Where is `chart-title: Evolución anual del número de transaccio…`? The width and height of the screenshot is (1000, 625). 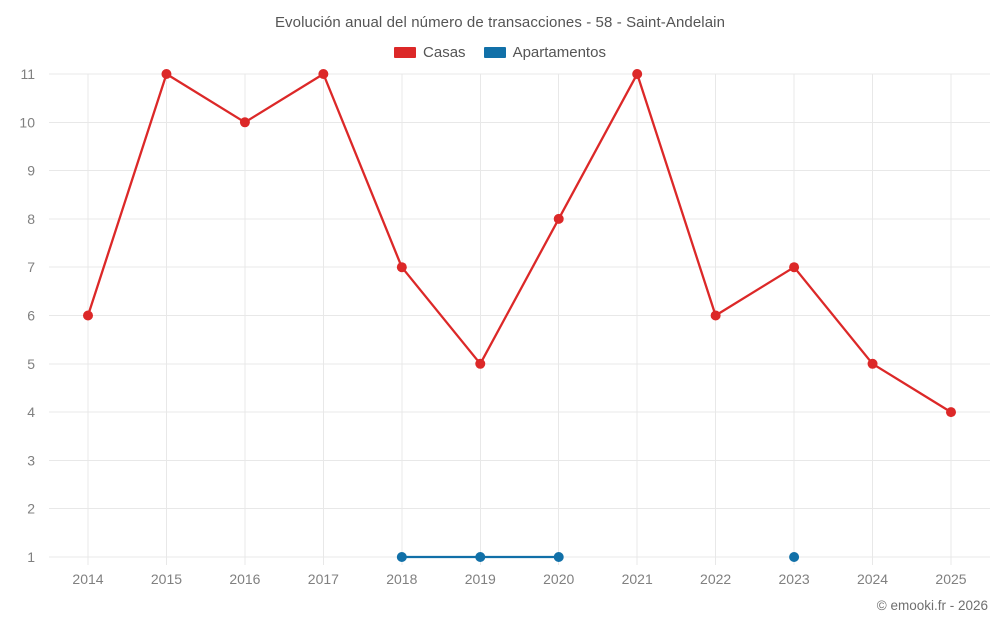 chart-title: Evolución anual del número de transaccio… is located at coordinates (500, 22).